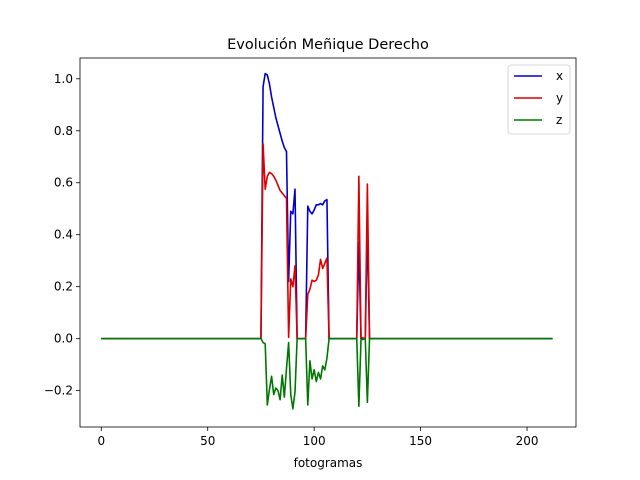 The width and height of the screenshot is (640, 480). What do you see at coordinates (314, 441) in the screenshot?
I see `x-tick-label: 100` at bounding box center [314, 441].